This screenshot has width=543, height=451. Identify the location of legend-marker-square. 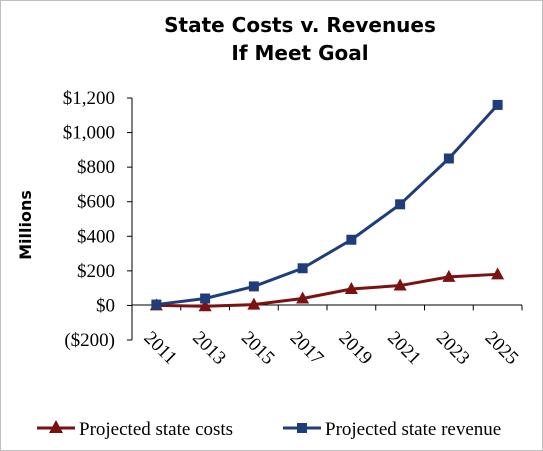
(302, 428).